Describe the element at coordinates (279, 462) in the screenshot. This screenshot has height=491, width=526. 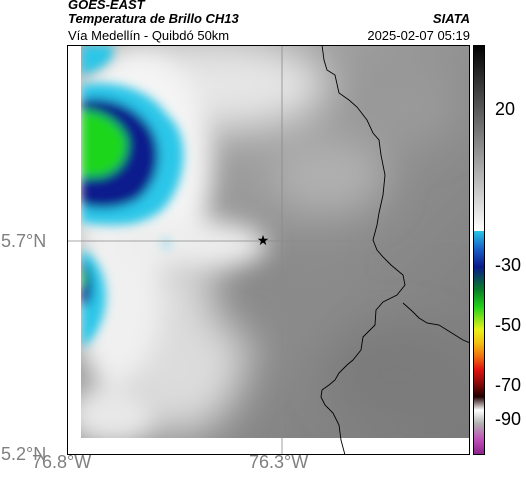
I see `x-tick-label: 76.3°W` at that location.